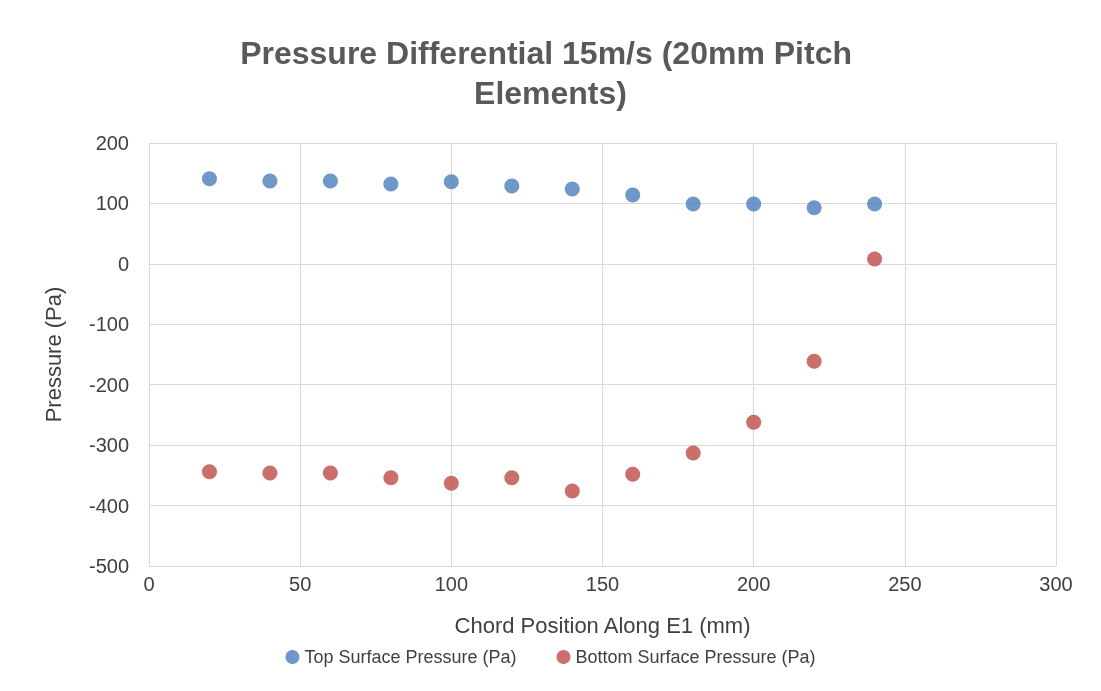 The height and width of the screenshot is (691, 1101). I want to click on x-tick-label: 250, so click(905, 584).